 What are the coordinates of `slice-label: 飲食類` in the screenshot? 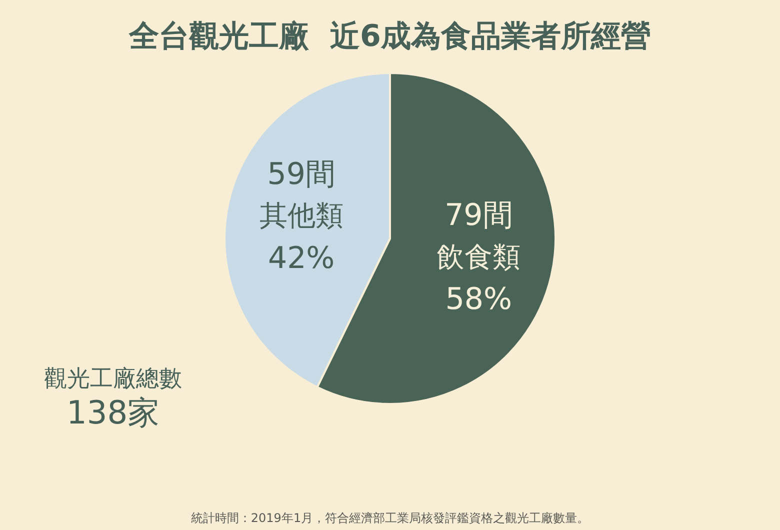 It's located at (478, 257).